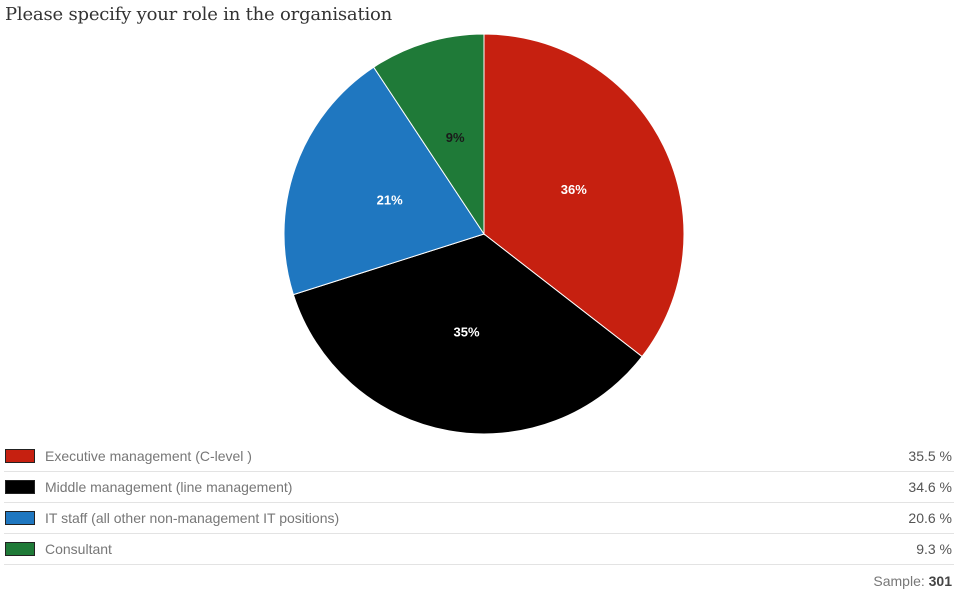 Image resolution: width=960 pixels, height=603 pixels. I want to click on legend-row-0: Executive management (C-level ) 35.5 %, so click(479, 456).